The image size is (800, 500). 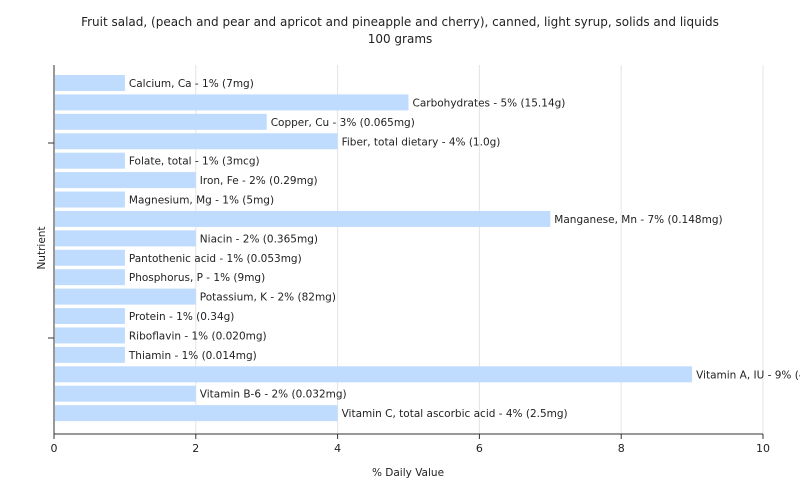 What do you see at coordinates (748, 375) in the screenshot?
I see `bar-label-15: Vitamin A, IU - 9% (429IU)` at bounding box center [748, 375].